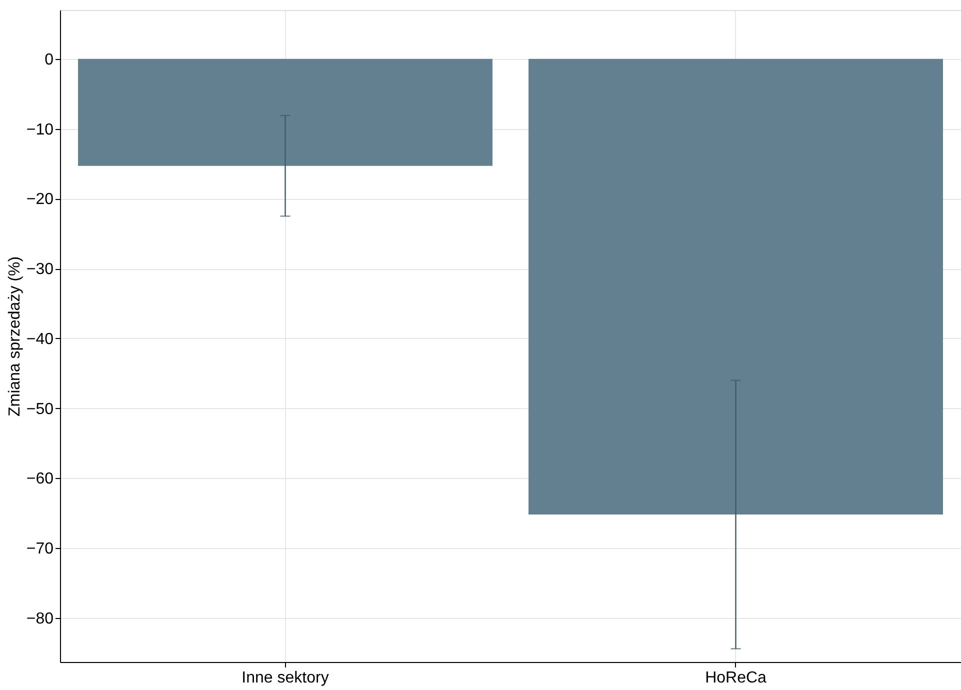 Image resolution: width=961 pixels, height=690 pixels. Describe the element at coordinates (285, 678) in the screenshot. I see `x-tick-label: Inne sektory` at that location.